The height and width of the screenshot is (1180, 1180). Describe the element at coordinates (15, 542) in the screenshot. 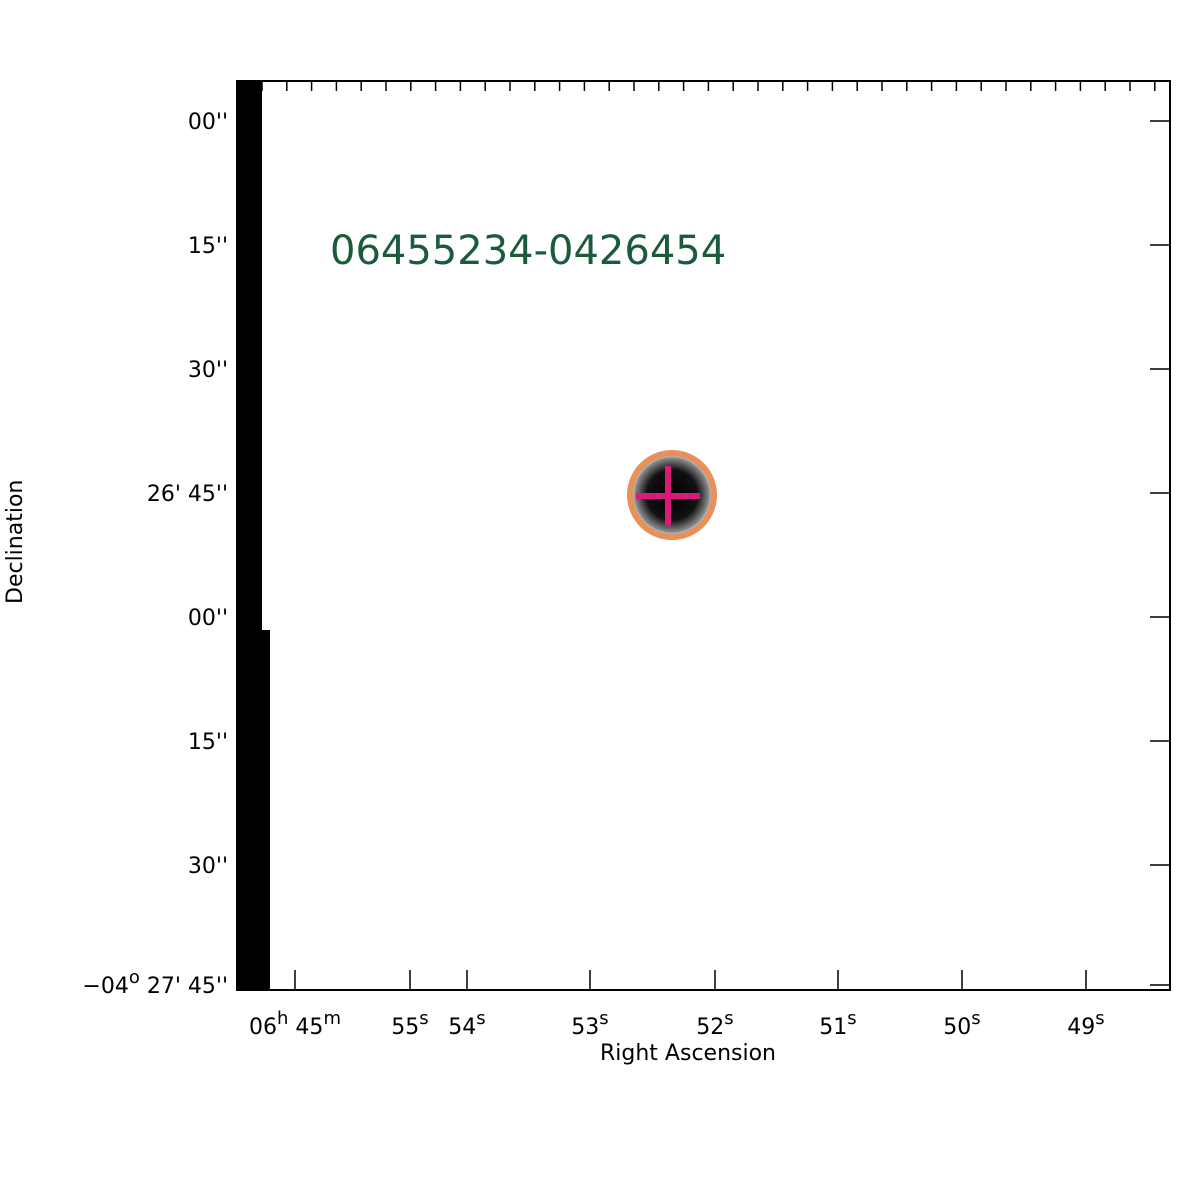

I see `y-axis-label: Declination` at that location.